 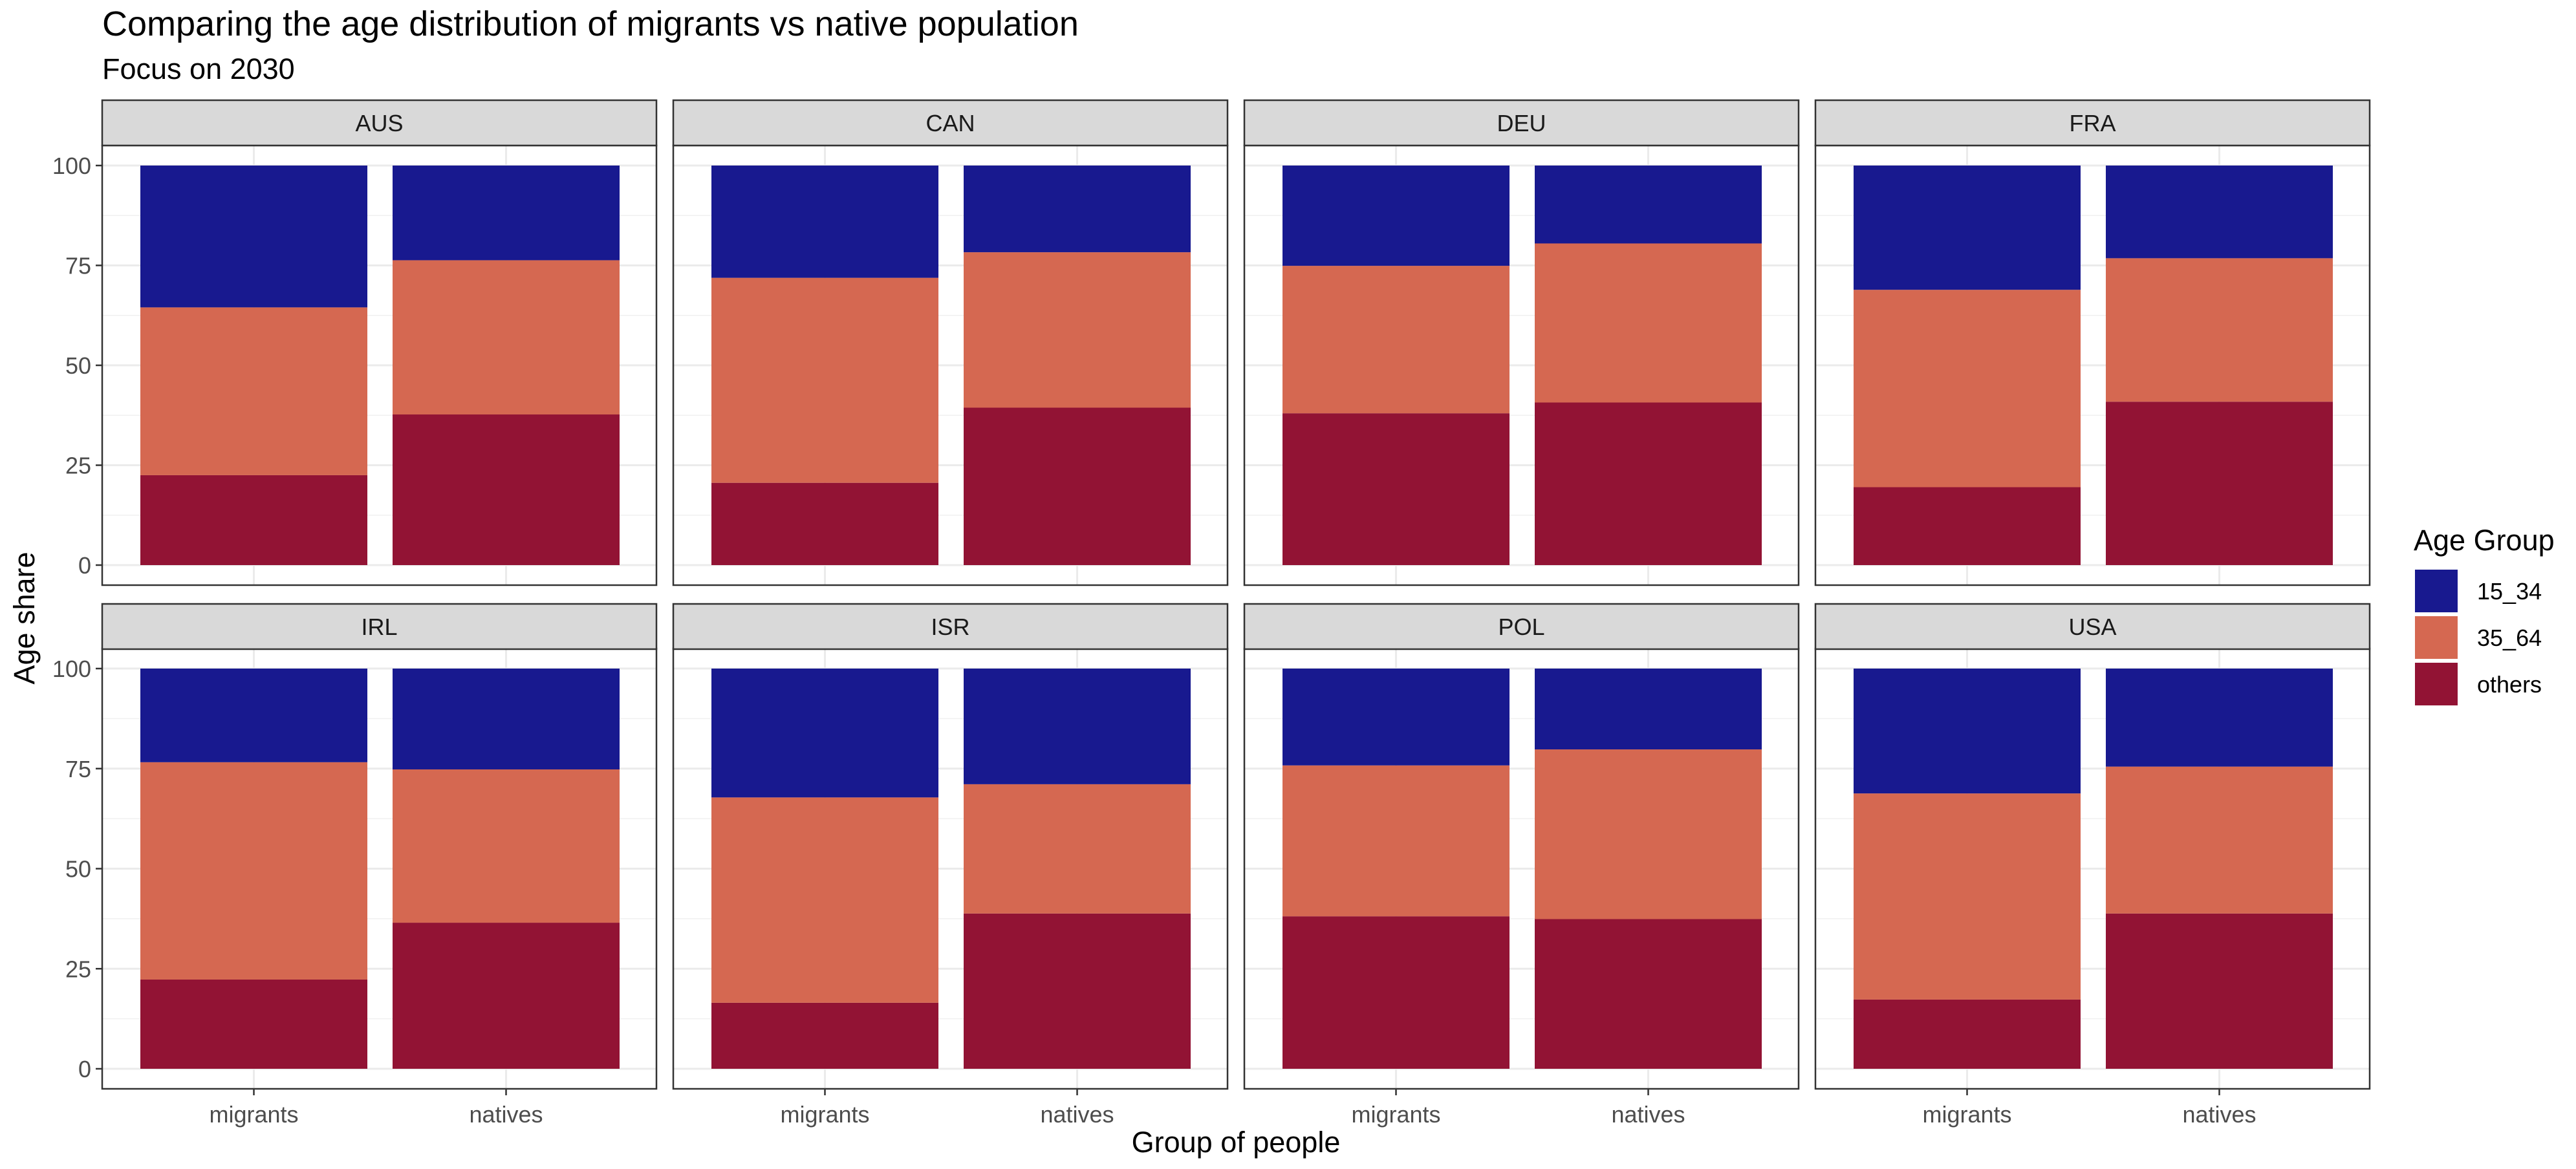 I want to click on x-axis-title: Group of people, so click(x=1236, y=1142).